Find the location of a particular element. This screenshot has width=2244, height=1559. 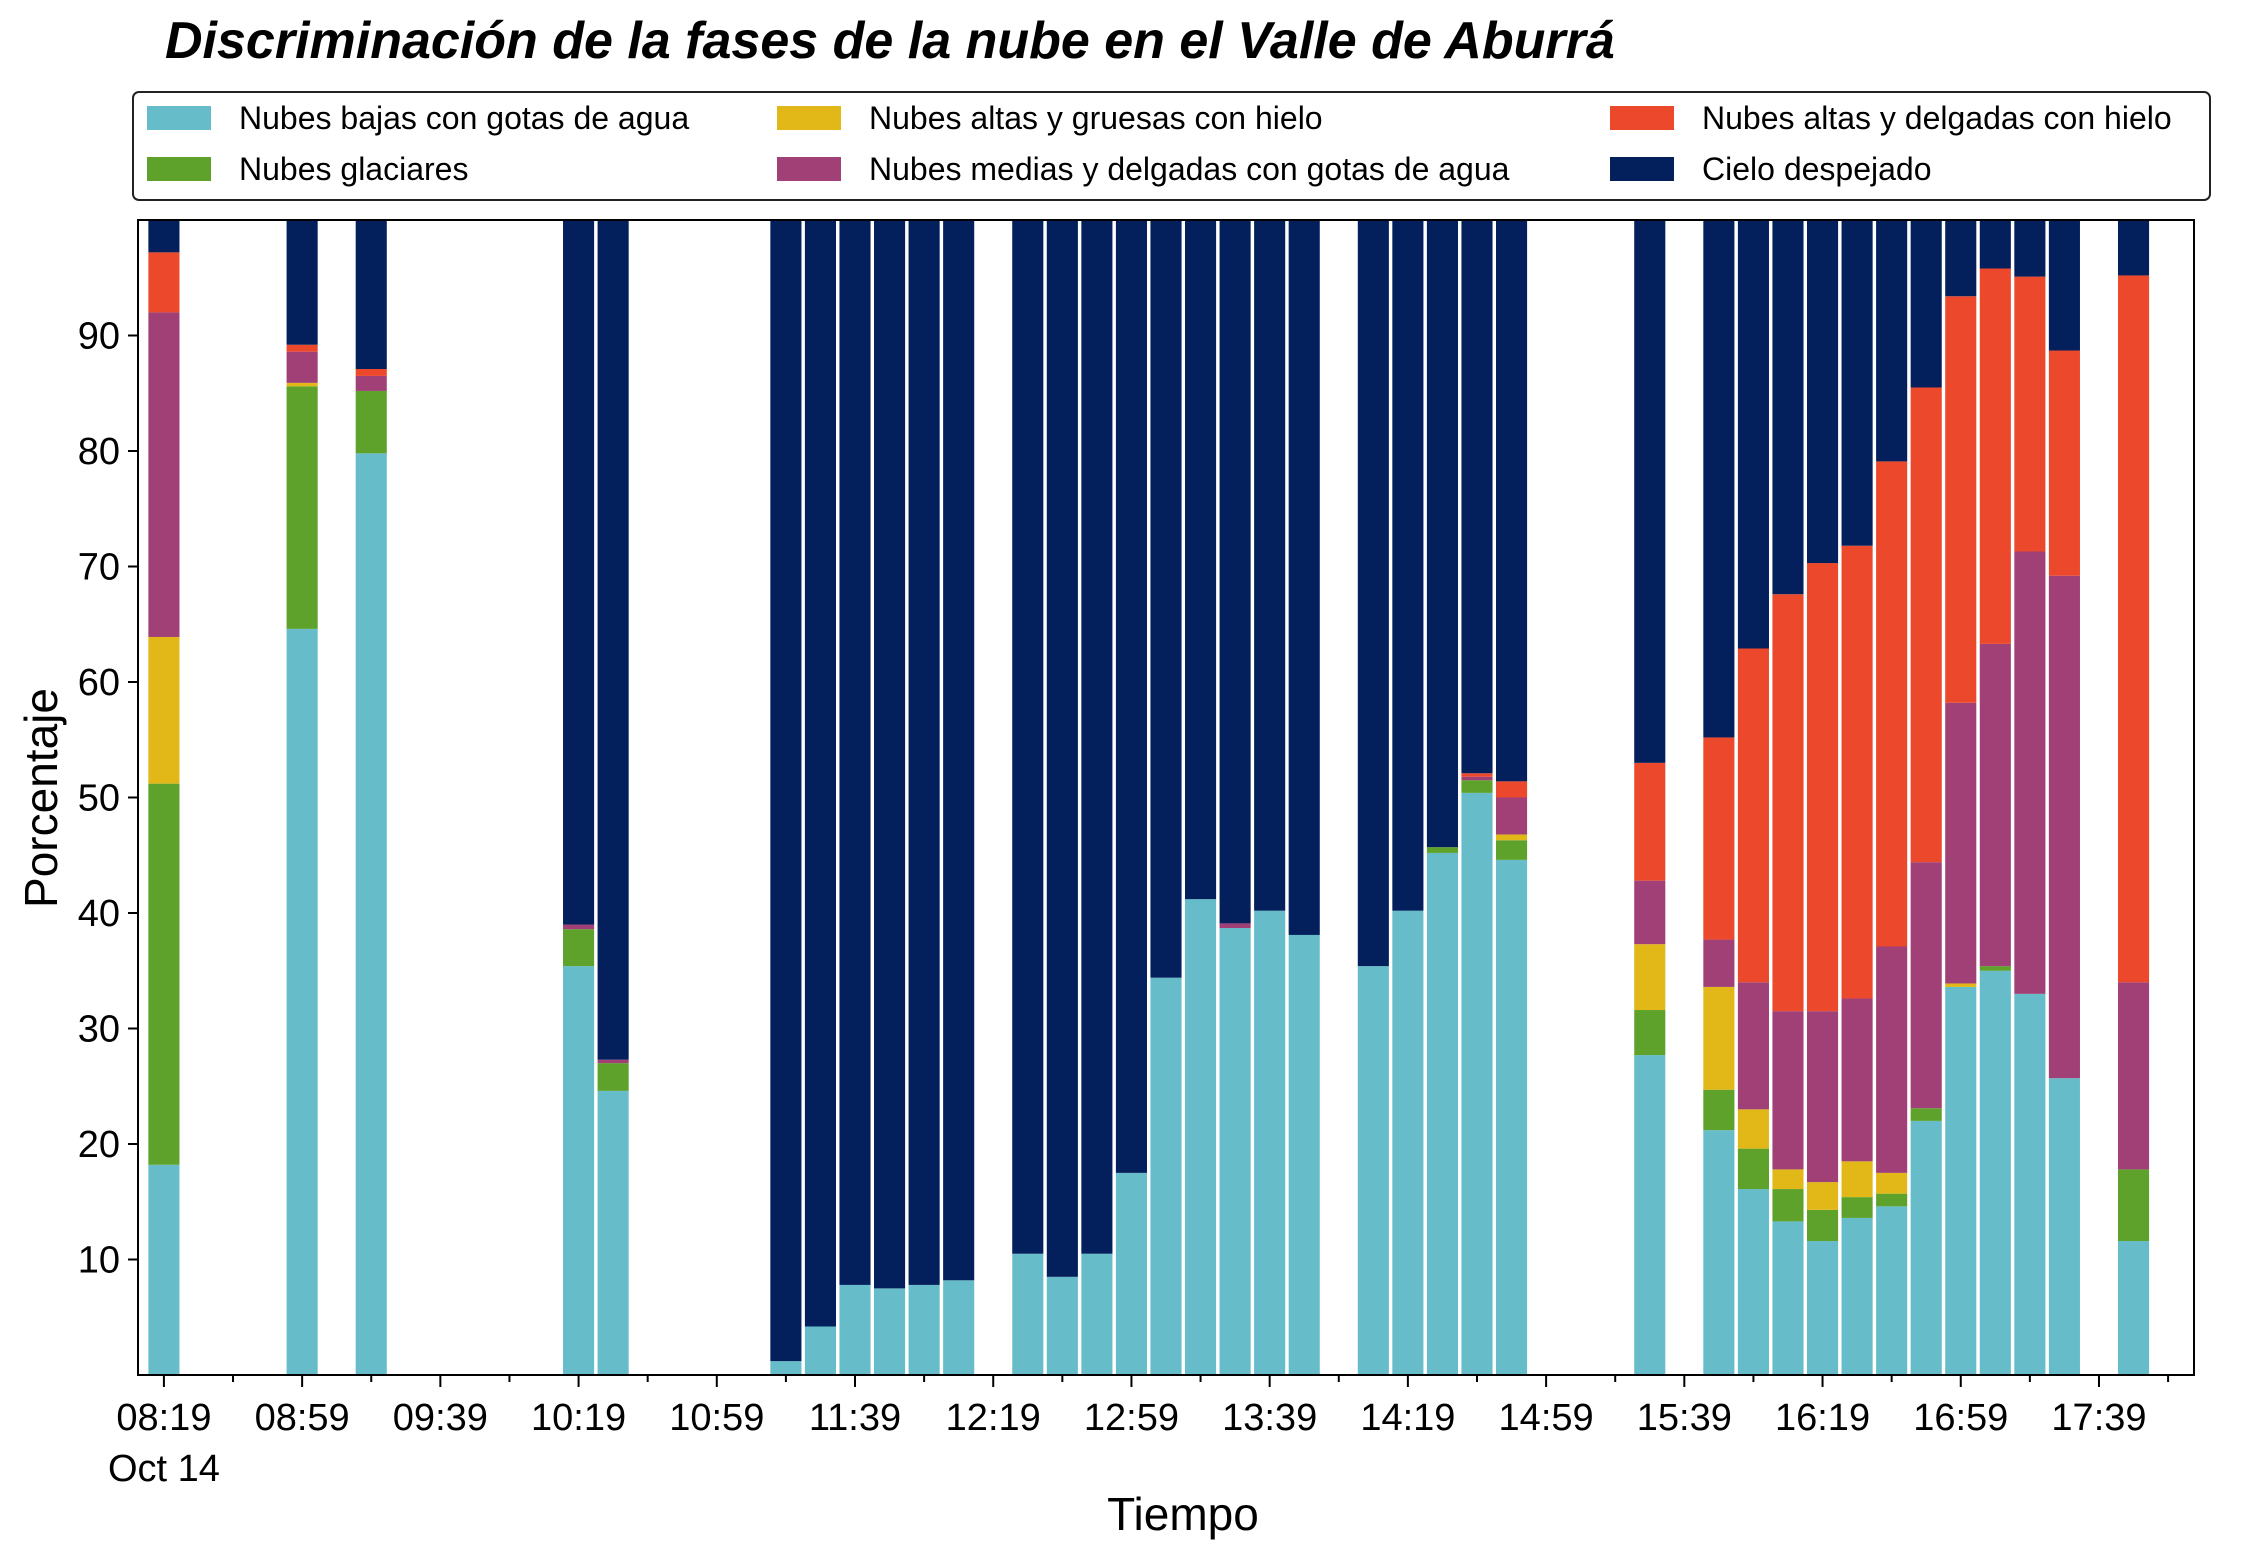

y-tick-label: 70 is located at coordinates (99, 568).